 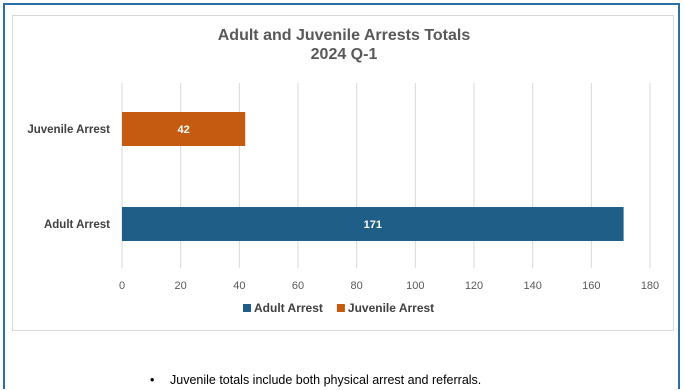 I want to click on x-tick-label: 120, so click(x=474, y=286).